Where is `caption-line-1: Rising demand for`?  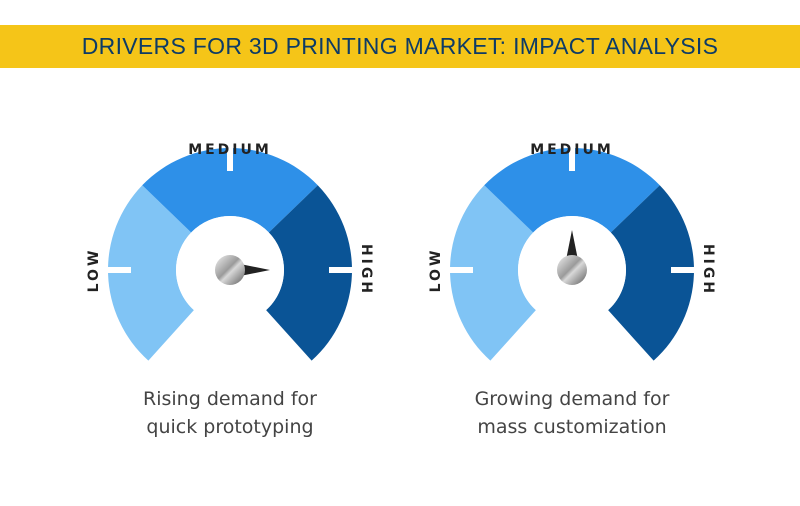
caption-line-1: Rising demand for is located at coordinates (230, 399).